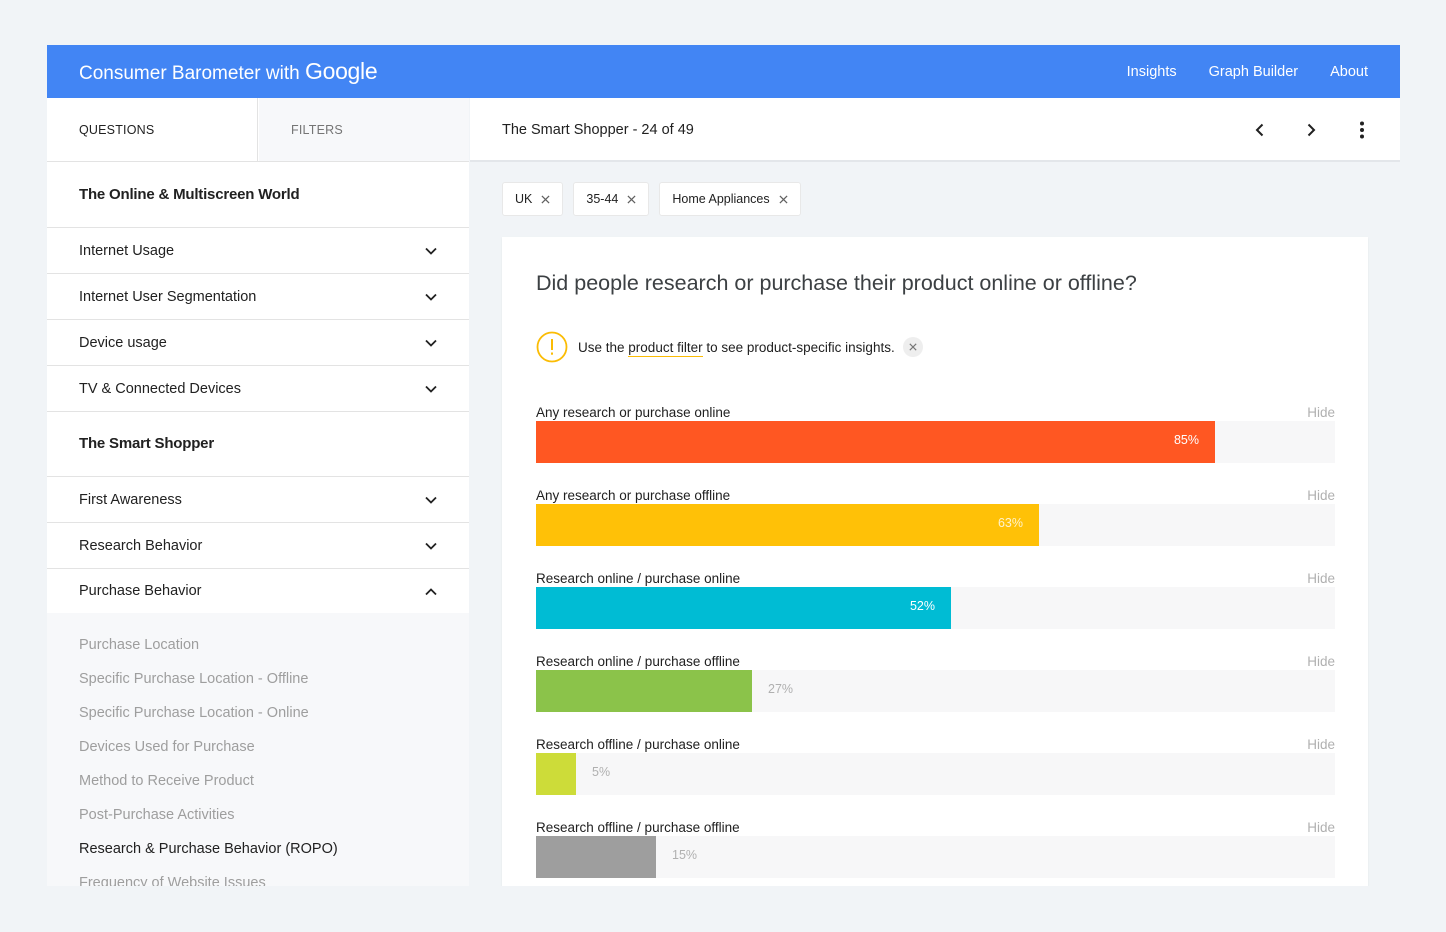  What do you see at coordinates (935, 691) in the screenshot?
I see `bar-track: 27%` at bounding box center [935, 691].